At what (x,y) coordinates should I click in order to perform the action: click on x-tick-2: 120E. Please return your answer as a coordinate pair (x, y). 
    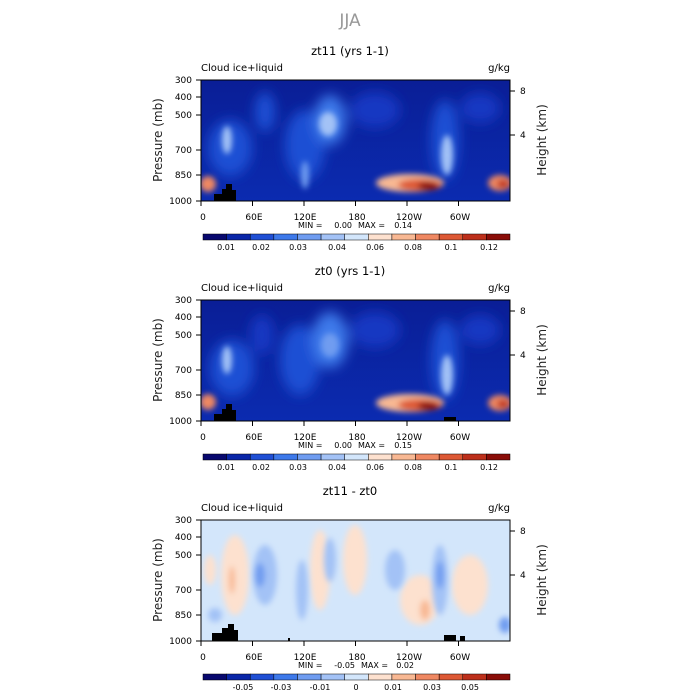
    Looking at the image, I should click on (305, 432).